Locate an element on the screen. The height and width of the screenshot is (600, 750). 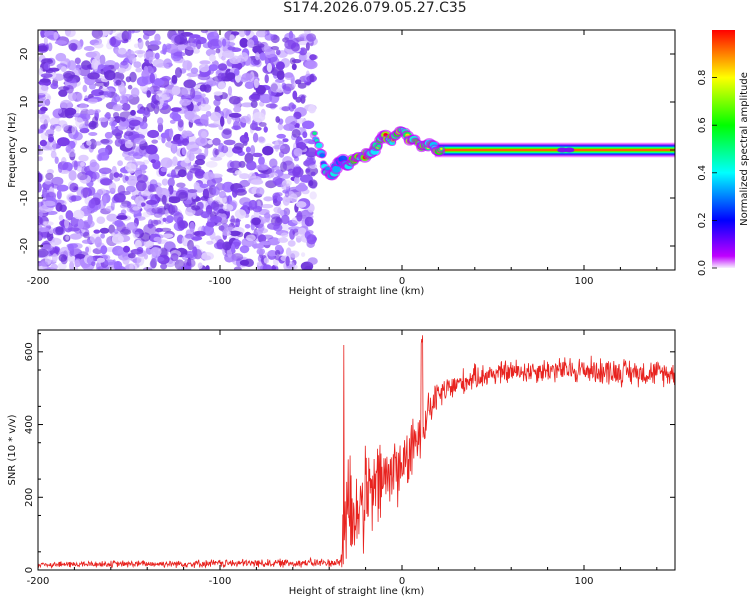
noise-blobs is located at coordinates (178, 150).